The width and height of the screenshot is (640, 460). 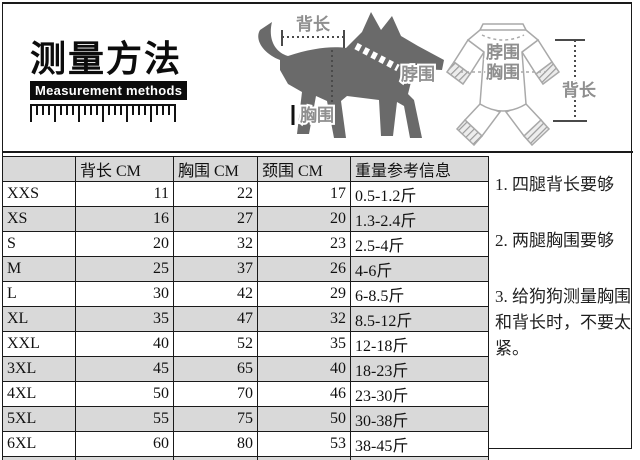 I want to click on page-title: 测量方法, so click(x=106, y=58).